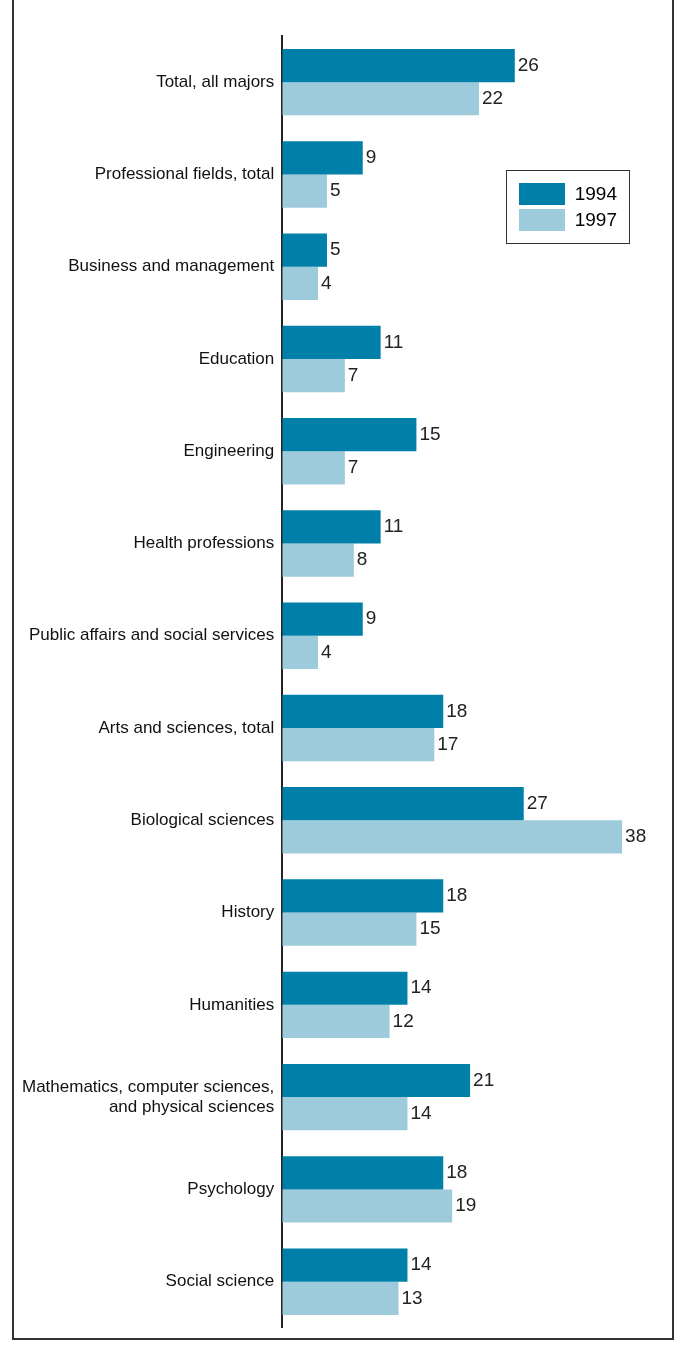 The image size is (680, 1346). I want to click on legend-label: 1994, so click(595, 194).